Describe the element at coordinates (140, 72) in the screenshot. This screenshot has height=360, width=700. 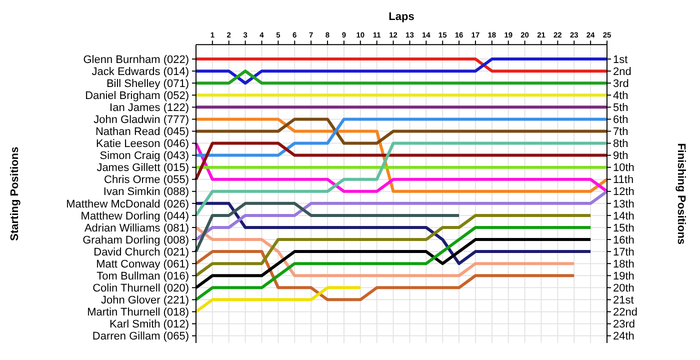
I see `text: Jack Edwards (014)` at that location.